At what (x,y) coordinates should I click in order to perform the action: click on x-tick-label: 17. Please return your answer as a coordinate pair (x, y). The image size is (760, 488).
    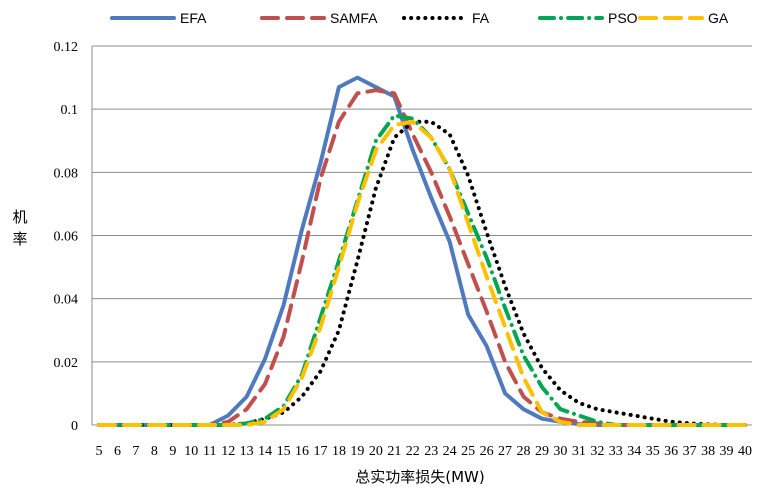
    Looking at the image, I should click on (320, 451).